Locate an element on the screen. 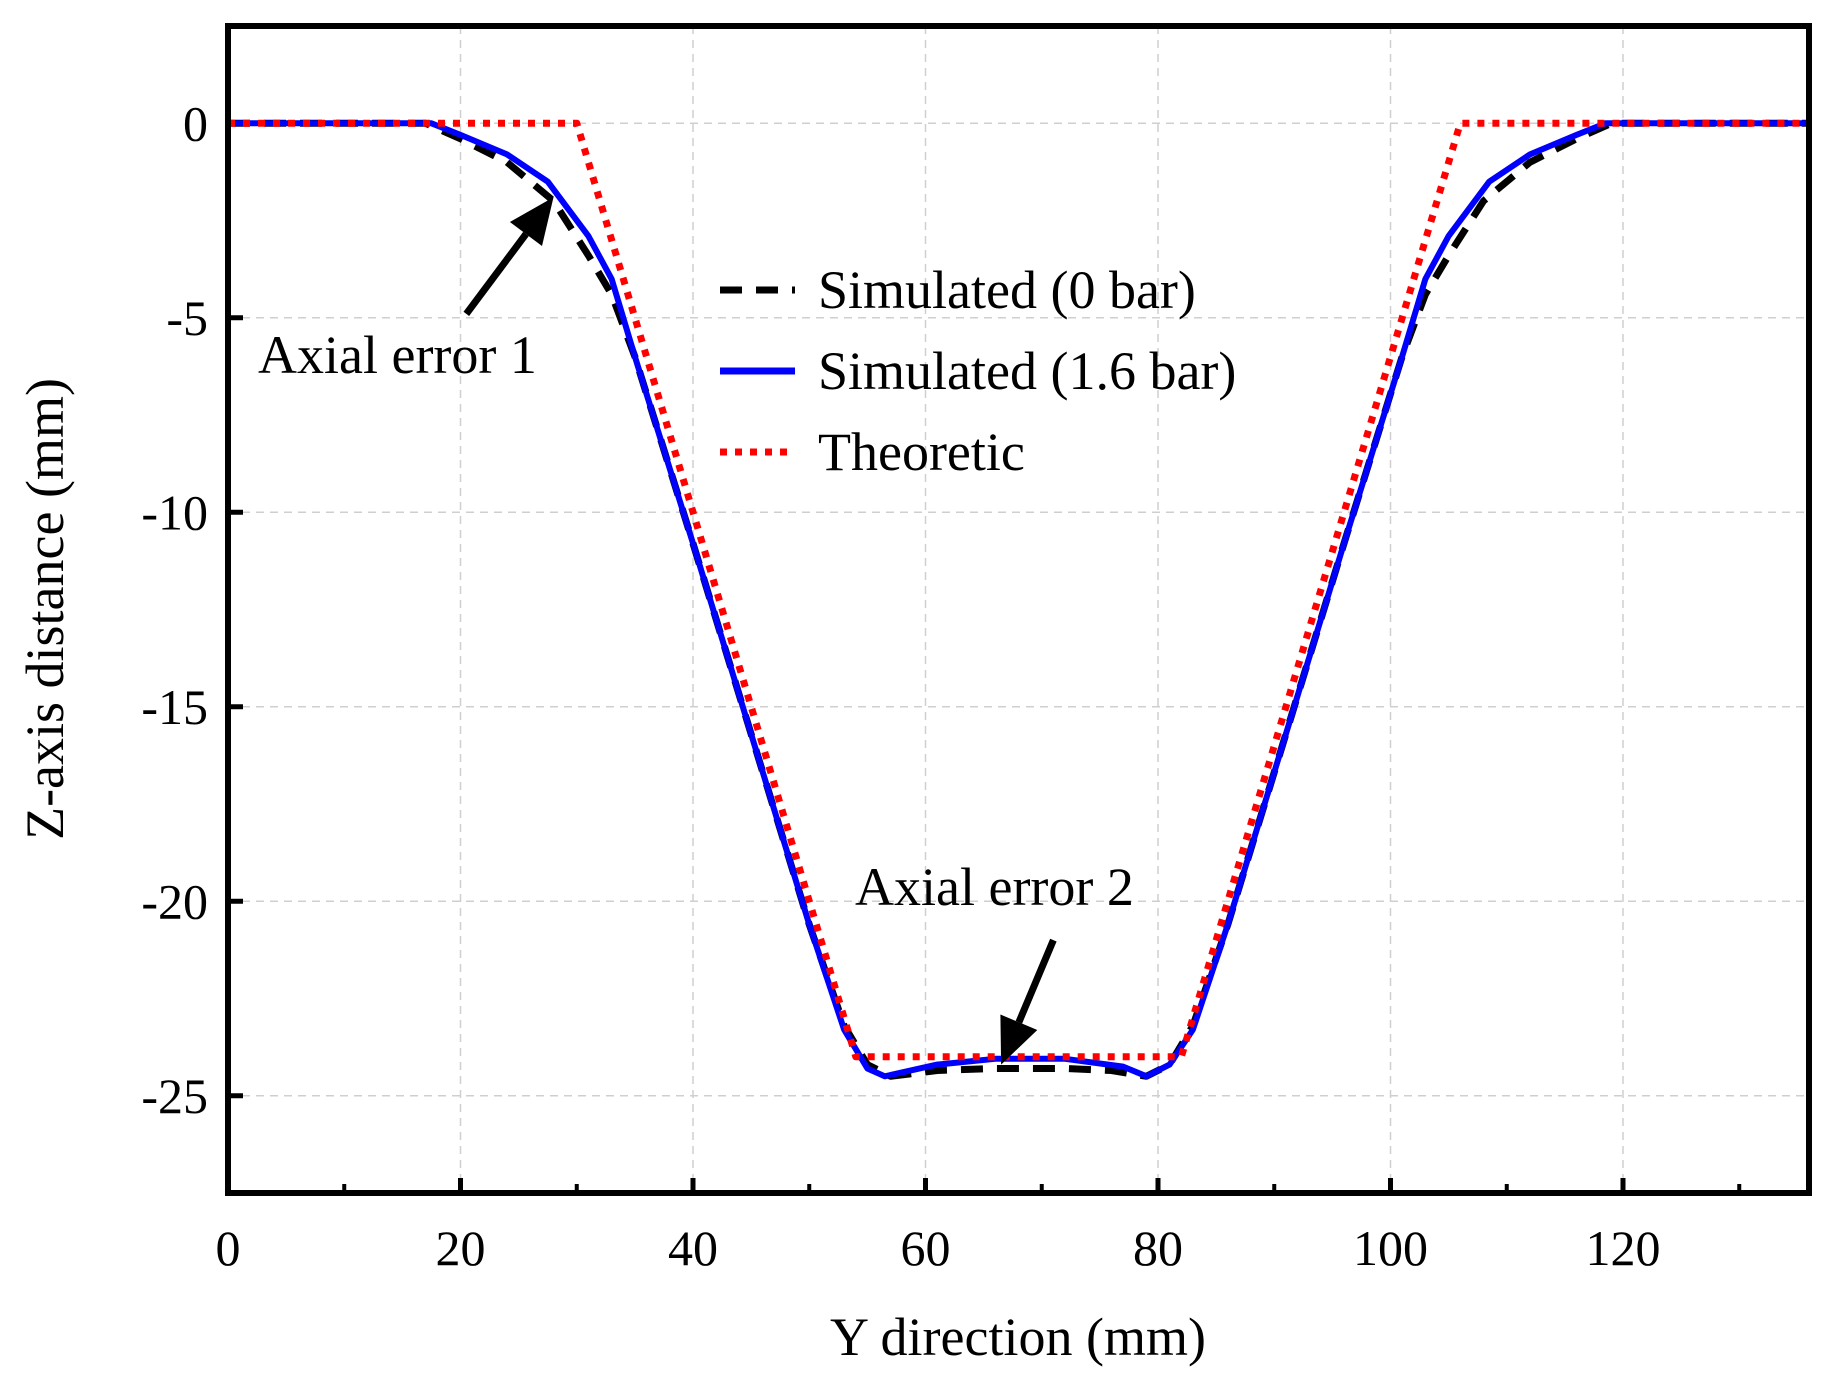 The width and height of the screenshot is (1841, 1389). annotation-axial-error-1: Axial error 1 is located at coordinates (397, 355).